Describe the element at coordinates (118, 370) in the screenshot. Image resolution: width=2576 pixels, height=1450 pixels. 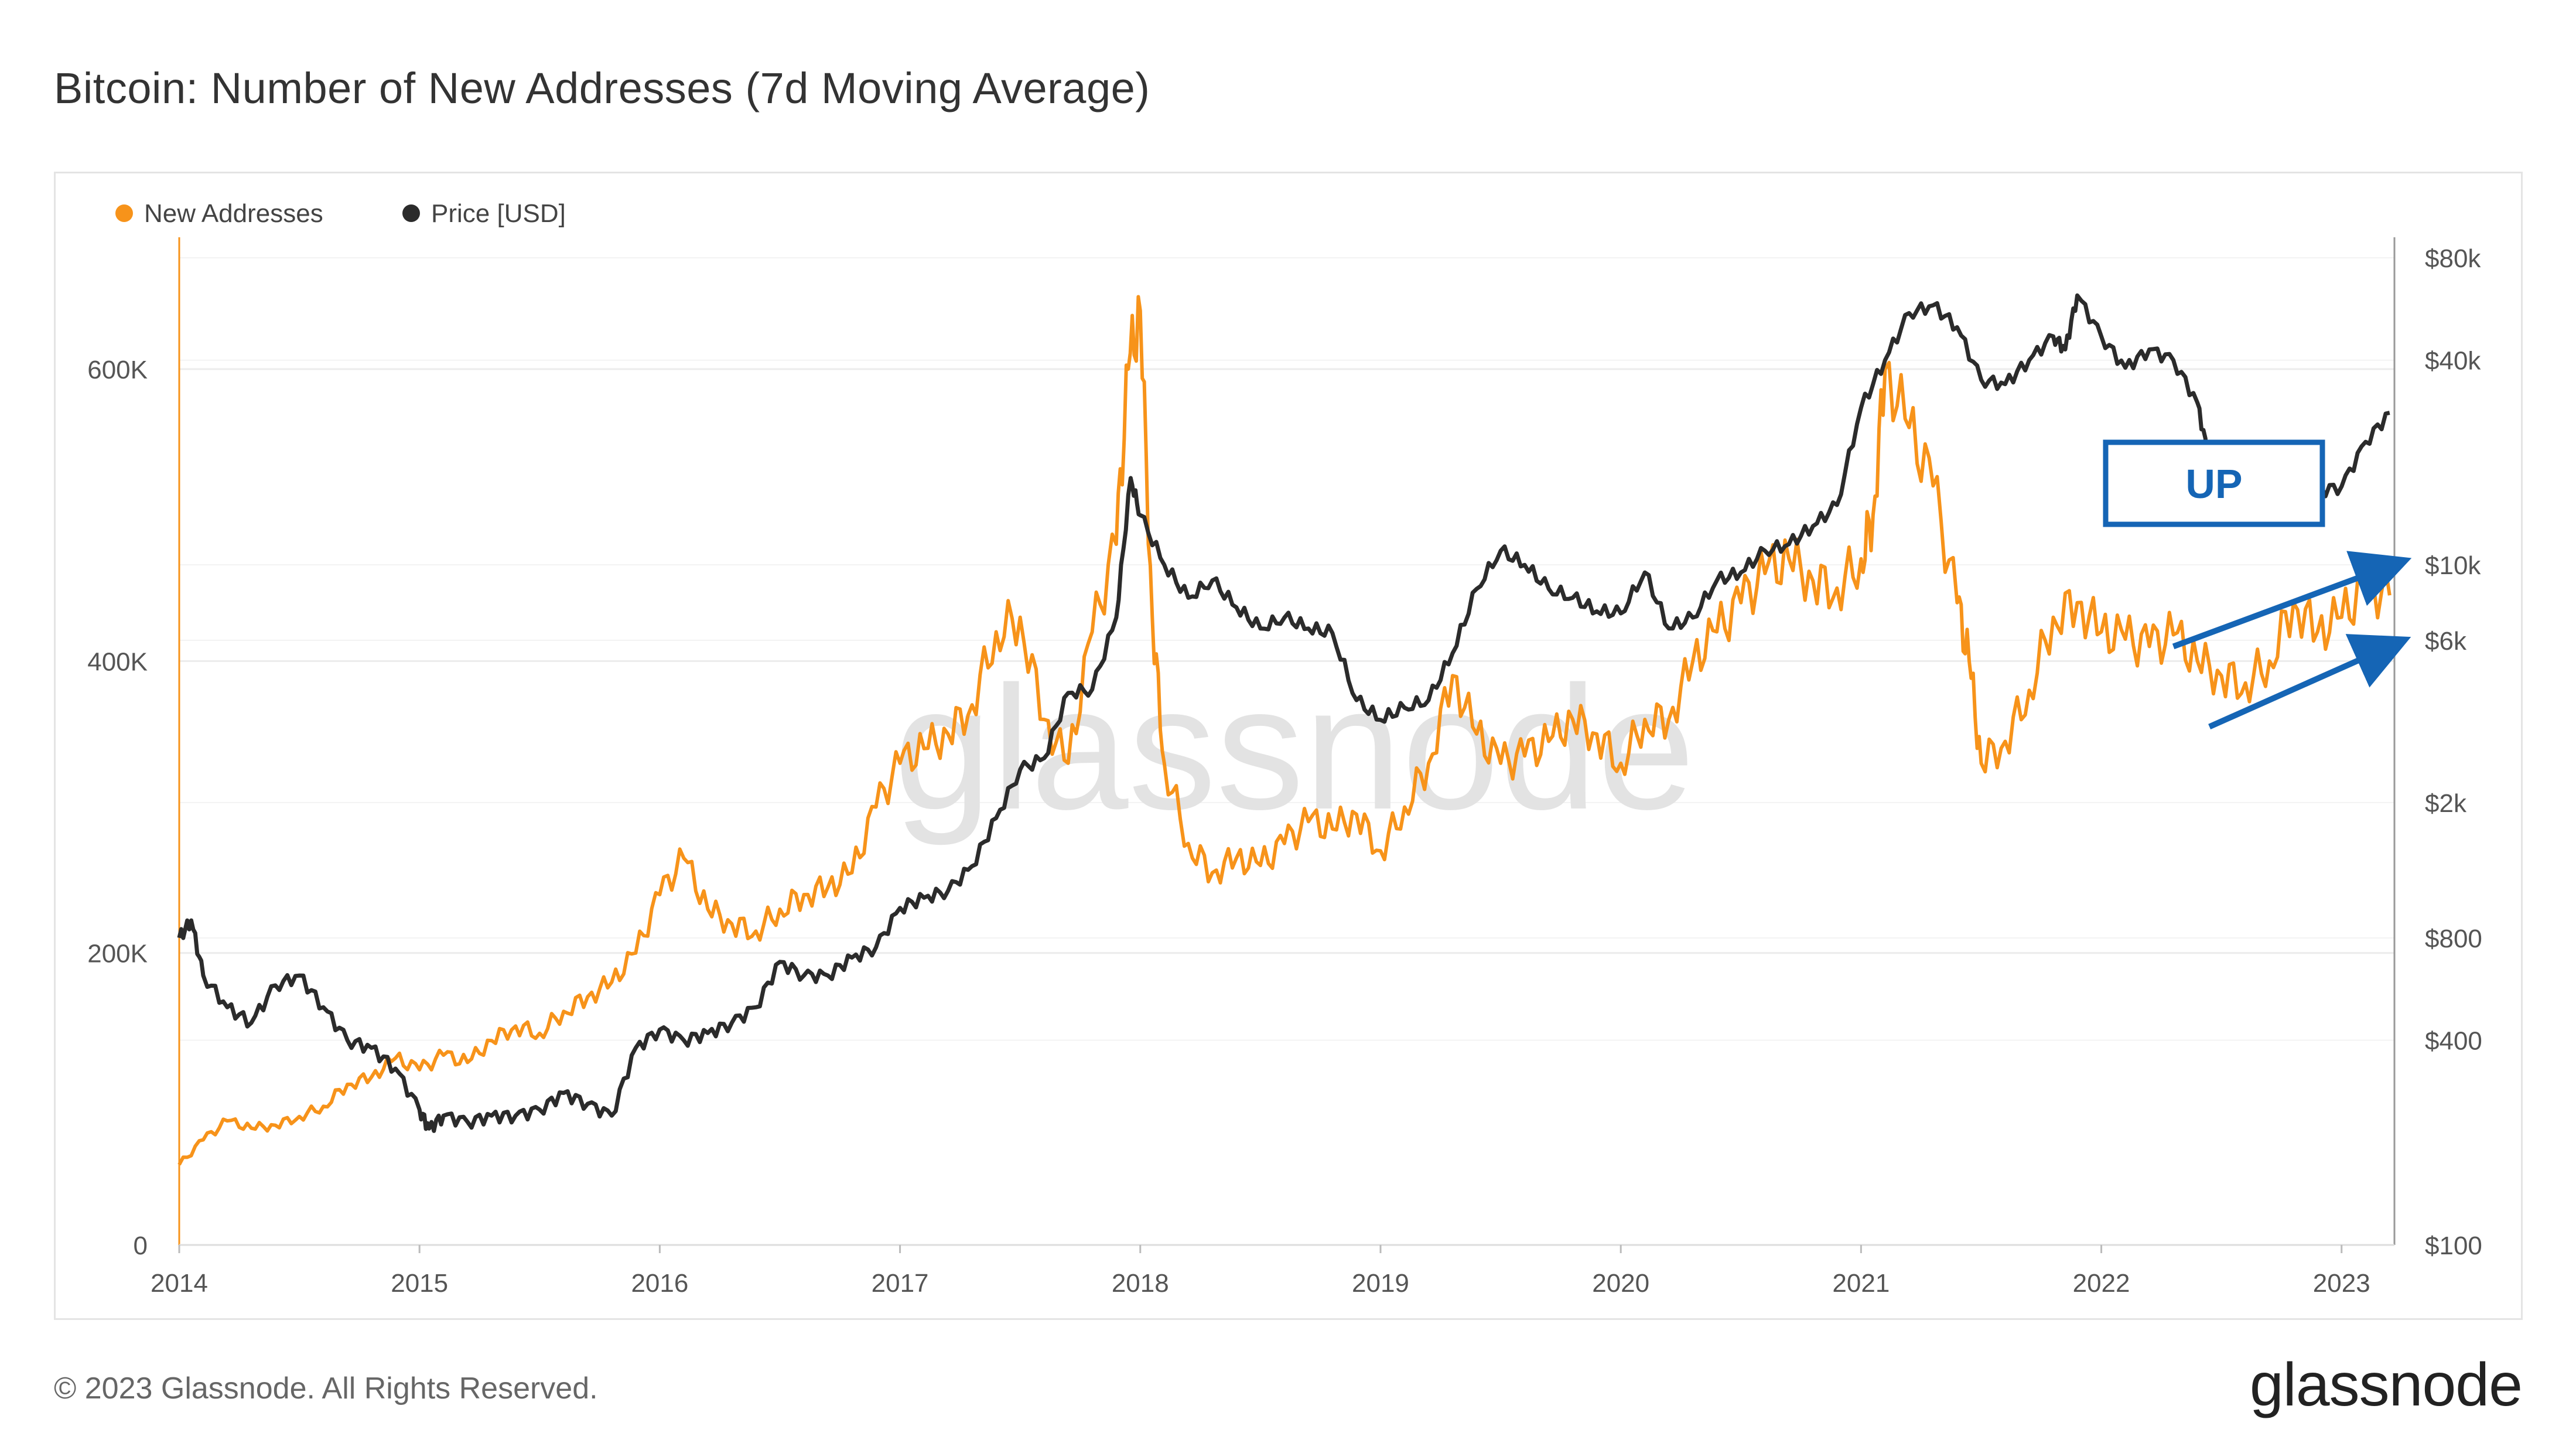
I see `y-left-tick-label: 600K` at that location.